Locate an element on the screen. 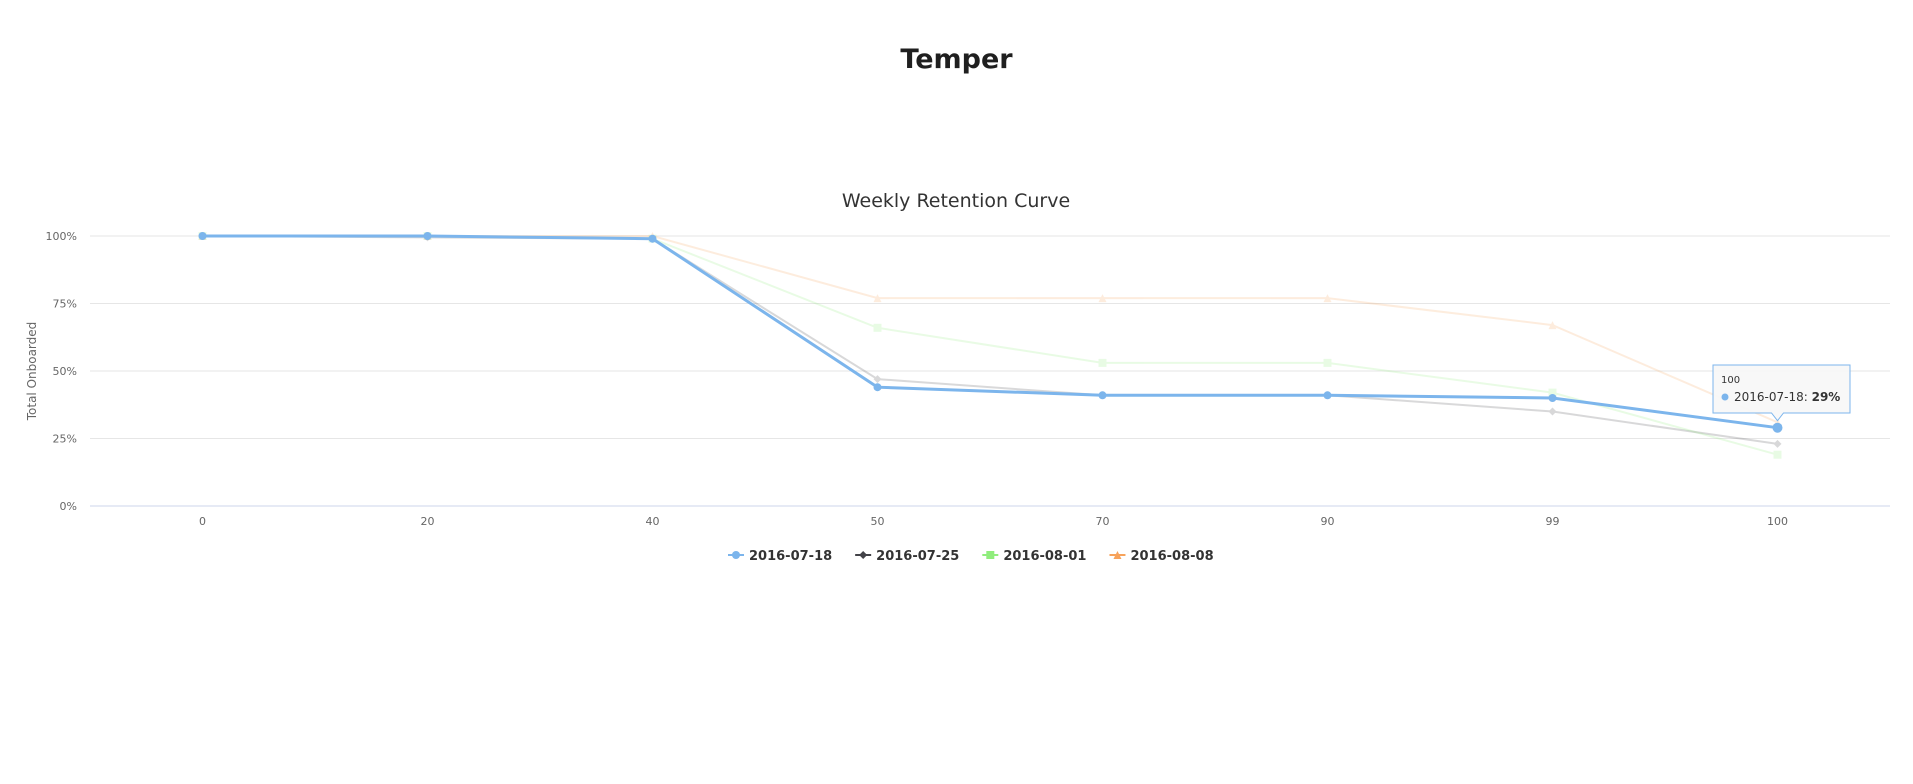 This screenshot has height=784, width=1913. tooltip: 100 2016-07-18: 29% is located at coordinates (1781, 393).